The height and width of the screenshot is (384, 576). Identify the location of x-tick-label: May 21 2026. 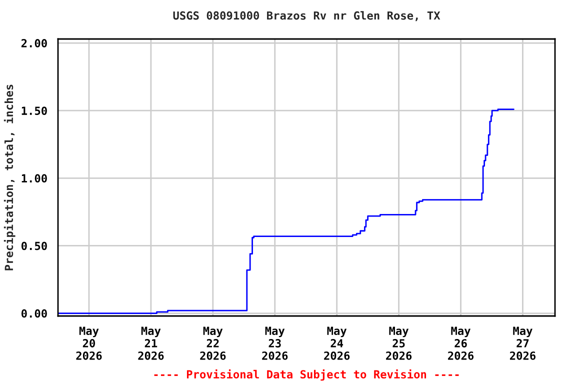
(151, 343).